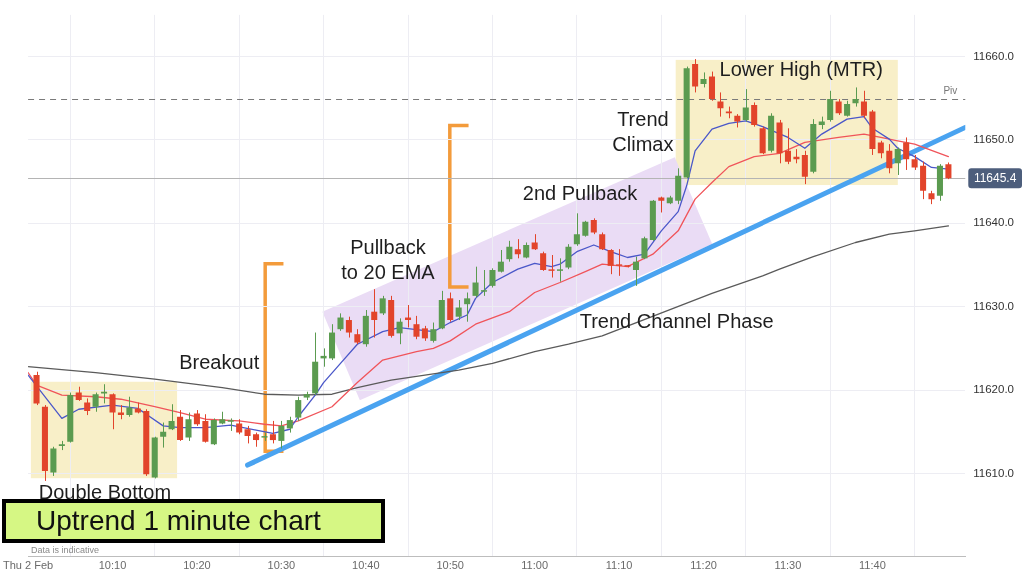 Image resolution: width=1024 pixels, height=576 pixels. I want to click on annotation: Trend Channel Phase, so click(676, 321).